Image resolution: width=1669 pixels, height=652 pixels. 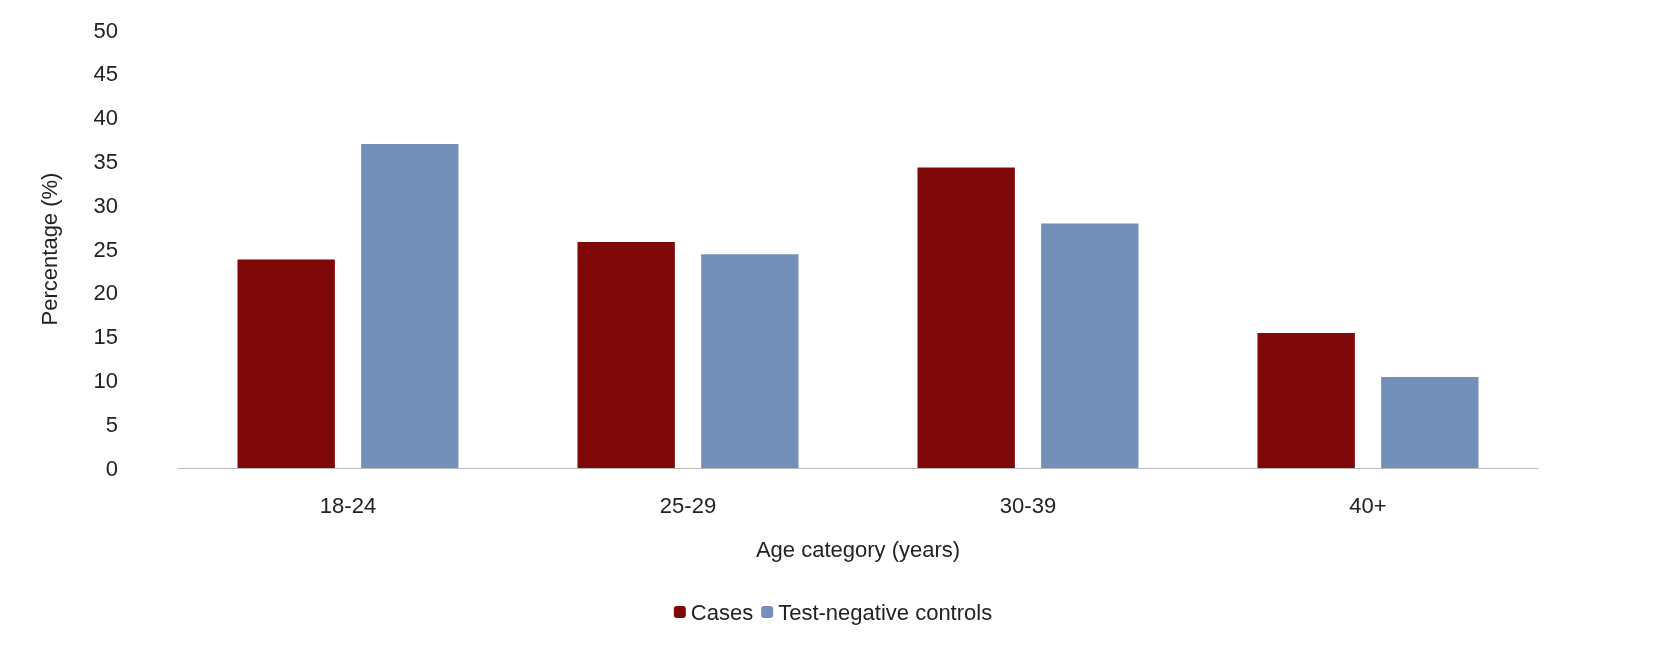 I want to click on y-tick-label: 30, so click(x=105, y=205).